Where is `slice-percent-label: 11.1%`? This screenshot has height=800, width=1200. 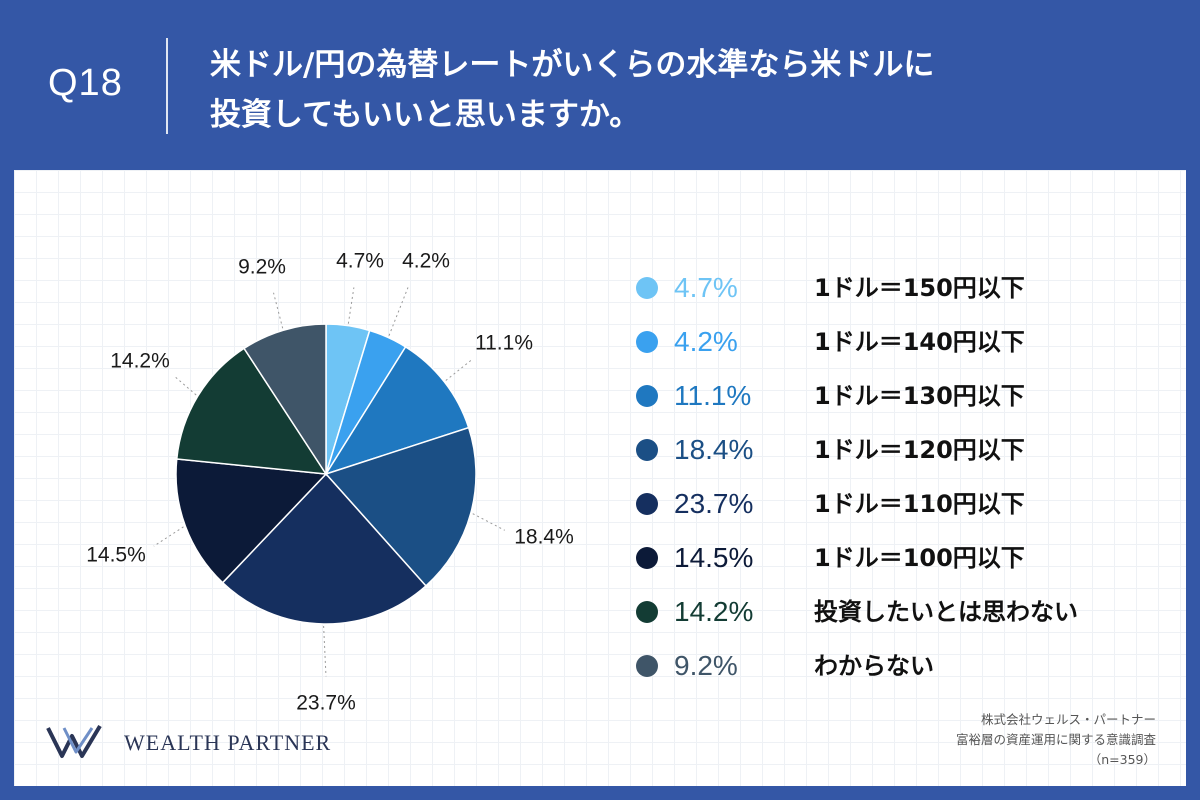
slice-percent-label: 11.1% is located at coordinates (504, 343).